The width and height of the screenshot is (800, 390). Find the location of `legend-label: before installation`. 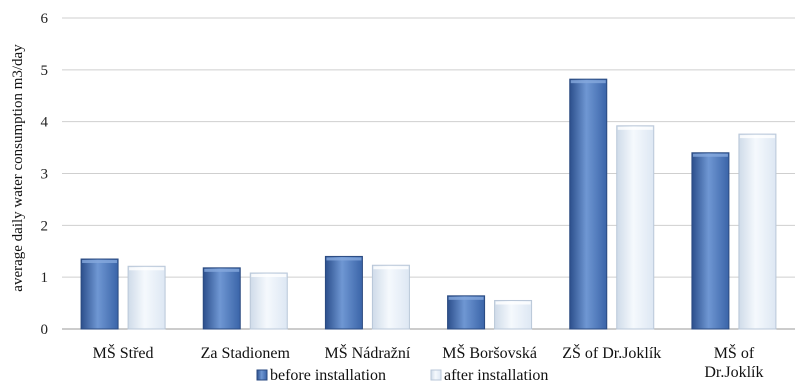

legend-label: before installation is located at coordinates (328, 375).